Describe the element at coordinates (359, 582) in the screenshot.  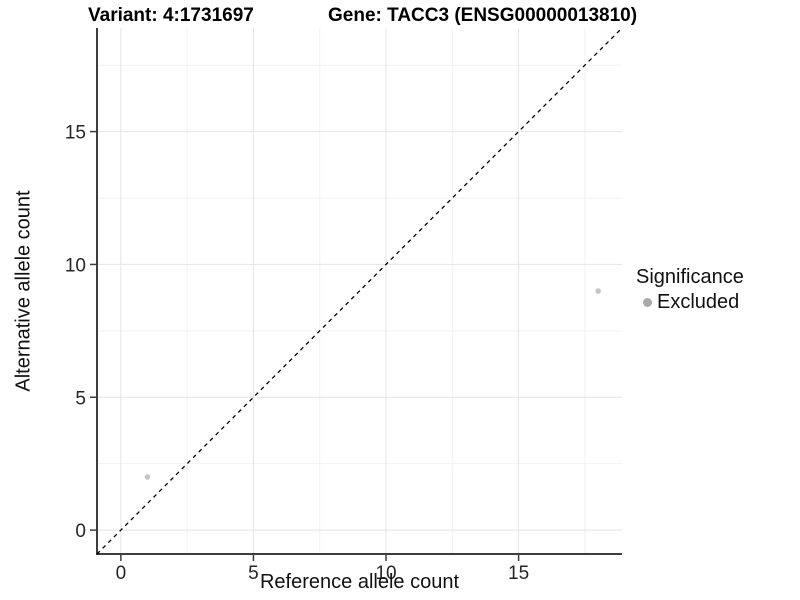
I see `x-axis-title: Reference allele count` at that location.